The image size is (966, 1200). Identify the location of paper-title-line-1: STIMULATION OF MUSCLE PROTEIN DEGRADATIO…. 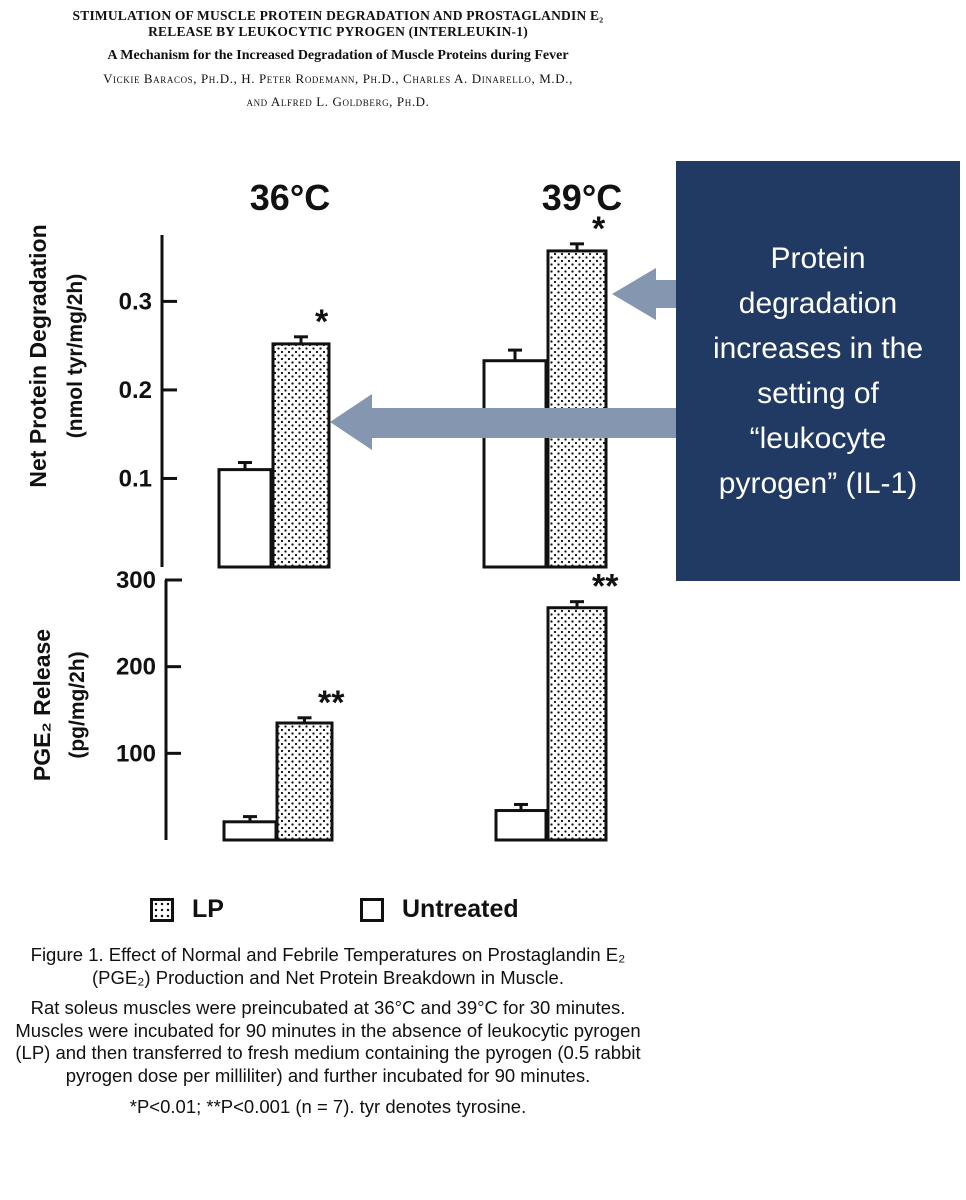
(338, 15).